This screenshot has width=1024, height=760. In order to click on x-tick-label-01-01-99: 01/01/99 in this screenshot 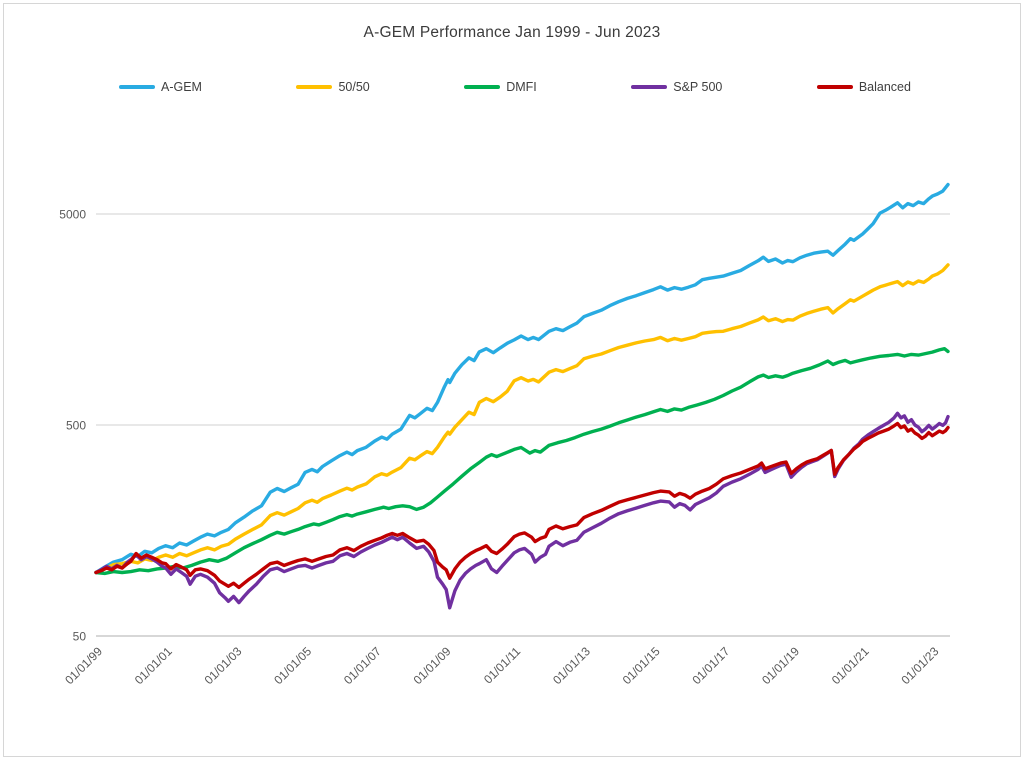, I will do `click(83, 665)`.